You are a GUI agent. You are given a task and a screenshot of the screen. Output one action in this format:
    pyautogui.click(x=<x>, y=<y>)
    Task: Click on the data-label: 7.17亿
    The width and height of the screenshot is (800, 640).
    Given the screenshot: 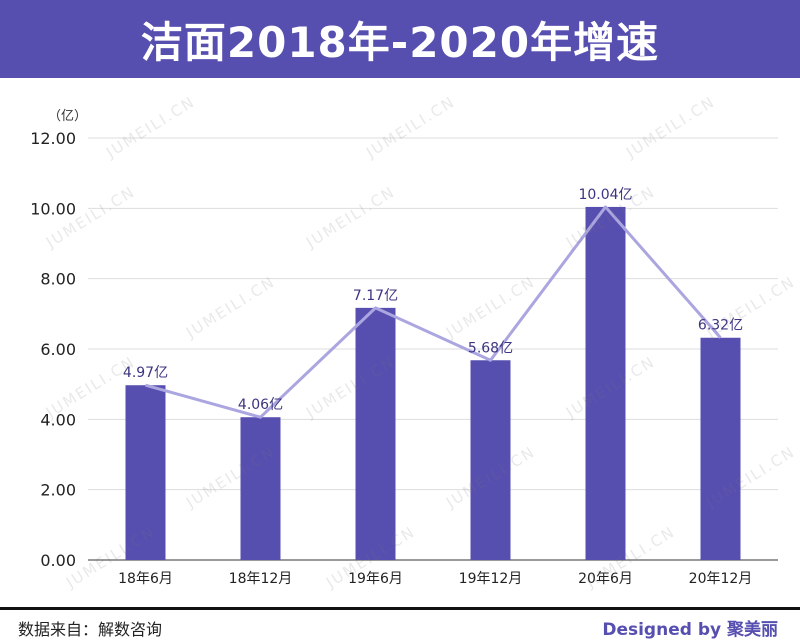 What is the action you would take?
    pyautogui.click(x=375, y=296)
    